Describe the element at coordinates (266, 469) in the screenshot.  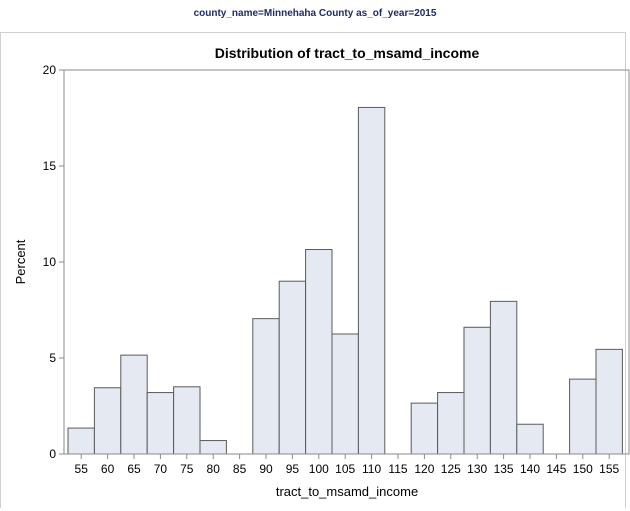
I see `x-tick-label: 90` at that location.